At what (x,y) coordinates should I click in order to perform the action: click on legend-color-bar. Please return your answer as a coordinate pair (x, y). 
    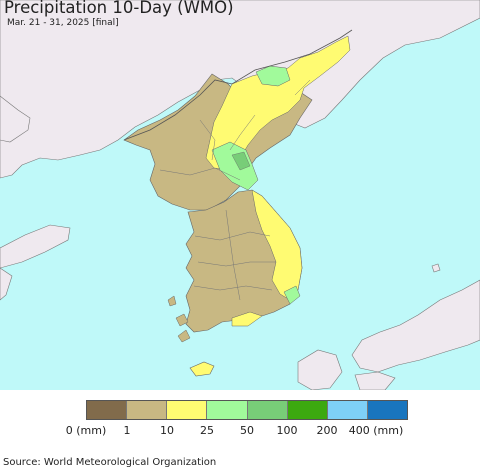
    Looking at the image, I should click on (247, 410).